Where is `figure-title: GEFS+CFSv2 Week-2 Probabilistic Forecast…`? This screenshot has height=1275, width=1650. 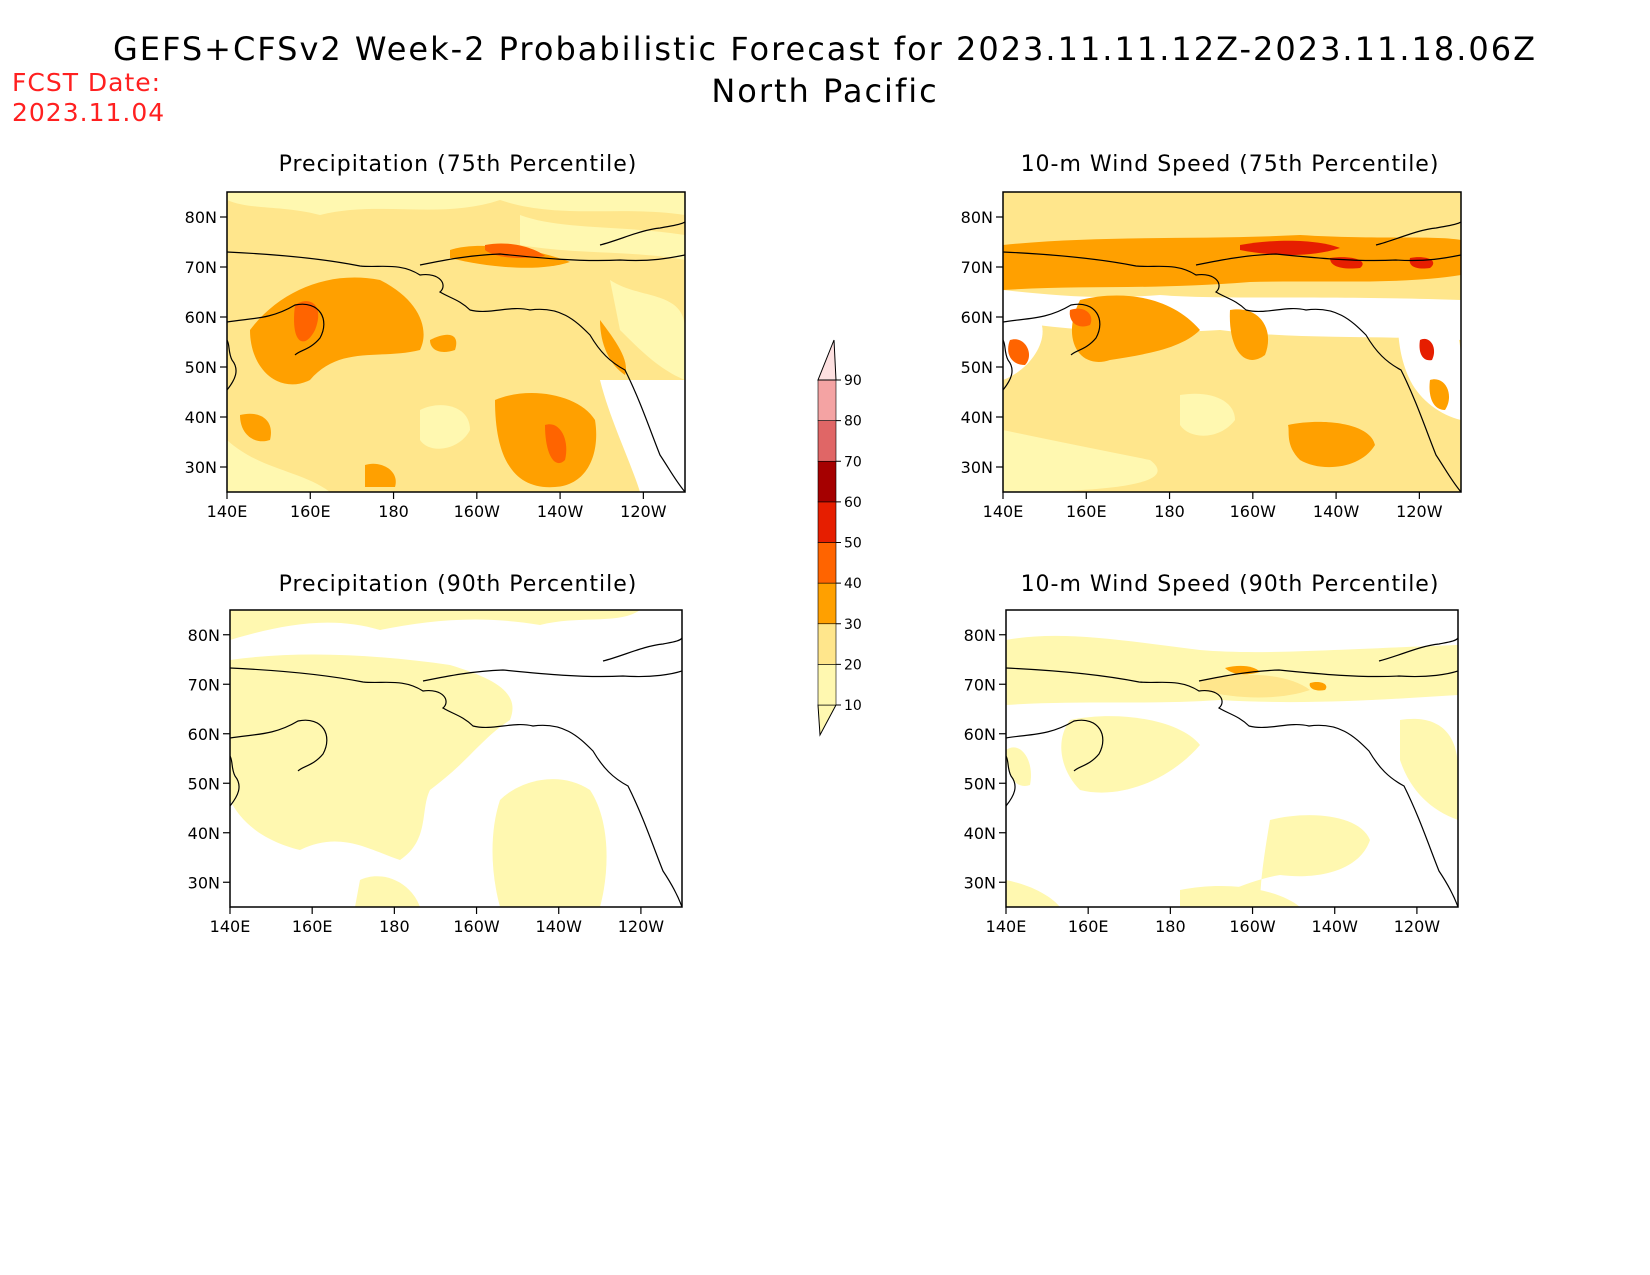 figure-title: GEFS+CFSv2 Week-2 Probabilistic Forecast… is located at coordinates (825, 49).